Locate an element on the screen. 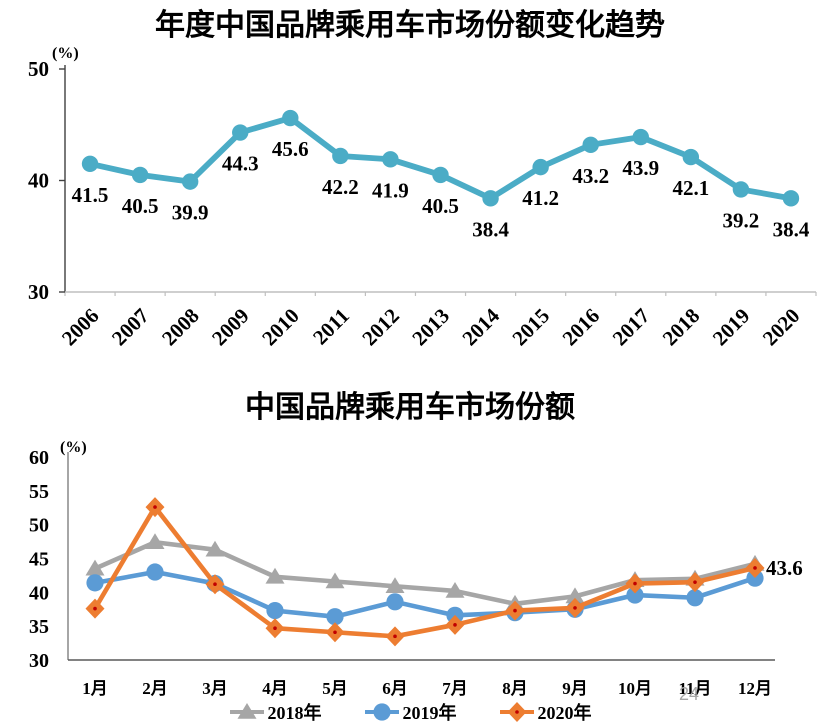 The image size is (820, 728). chart1-x-category-label: 2008 is located at coordinates (180, 327).